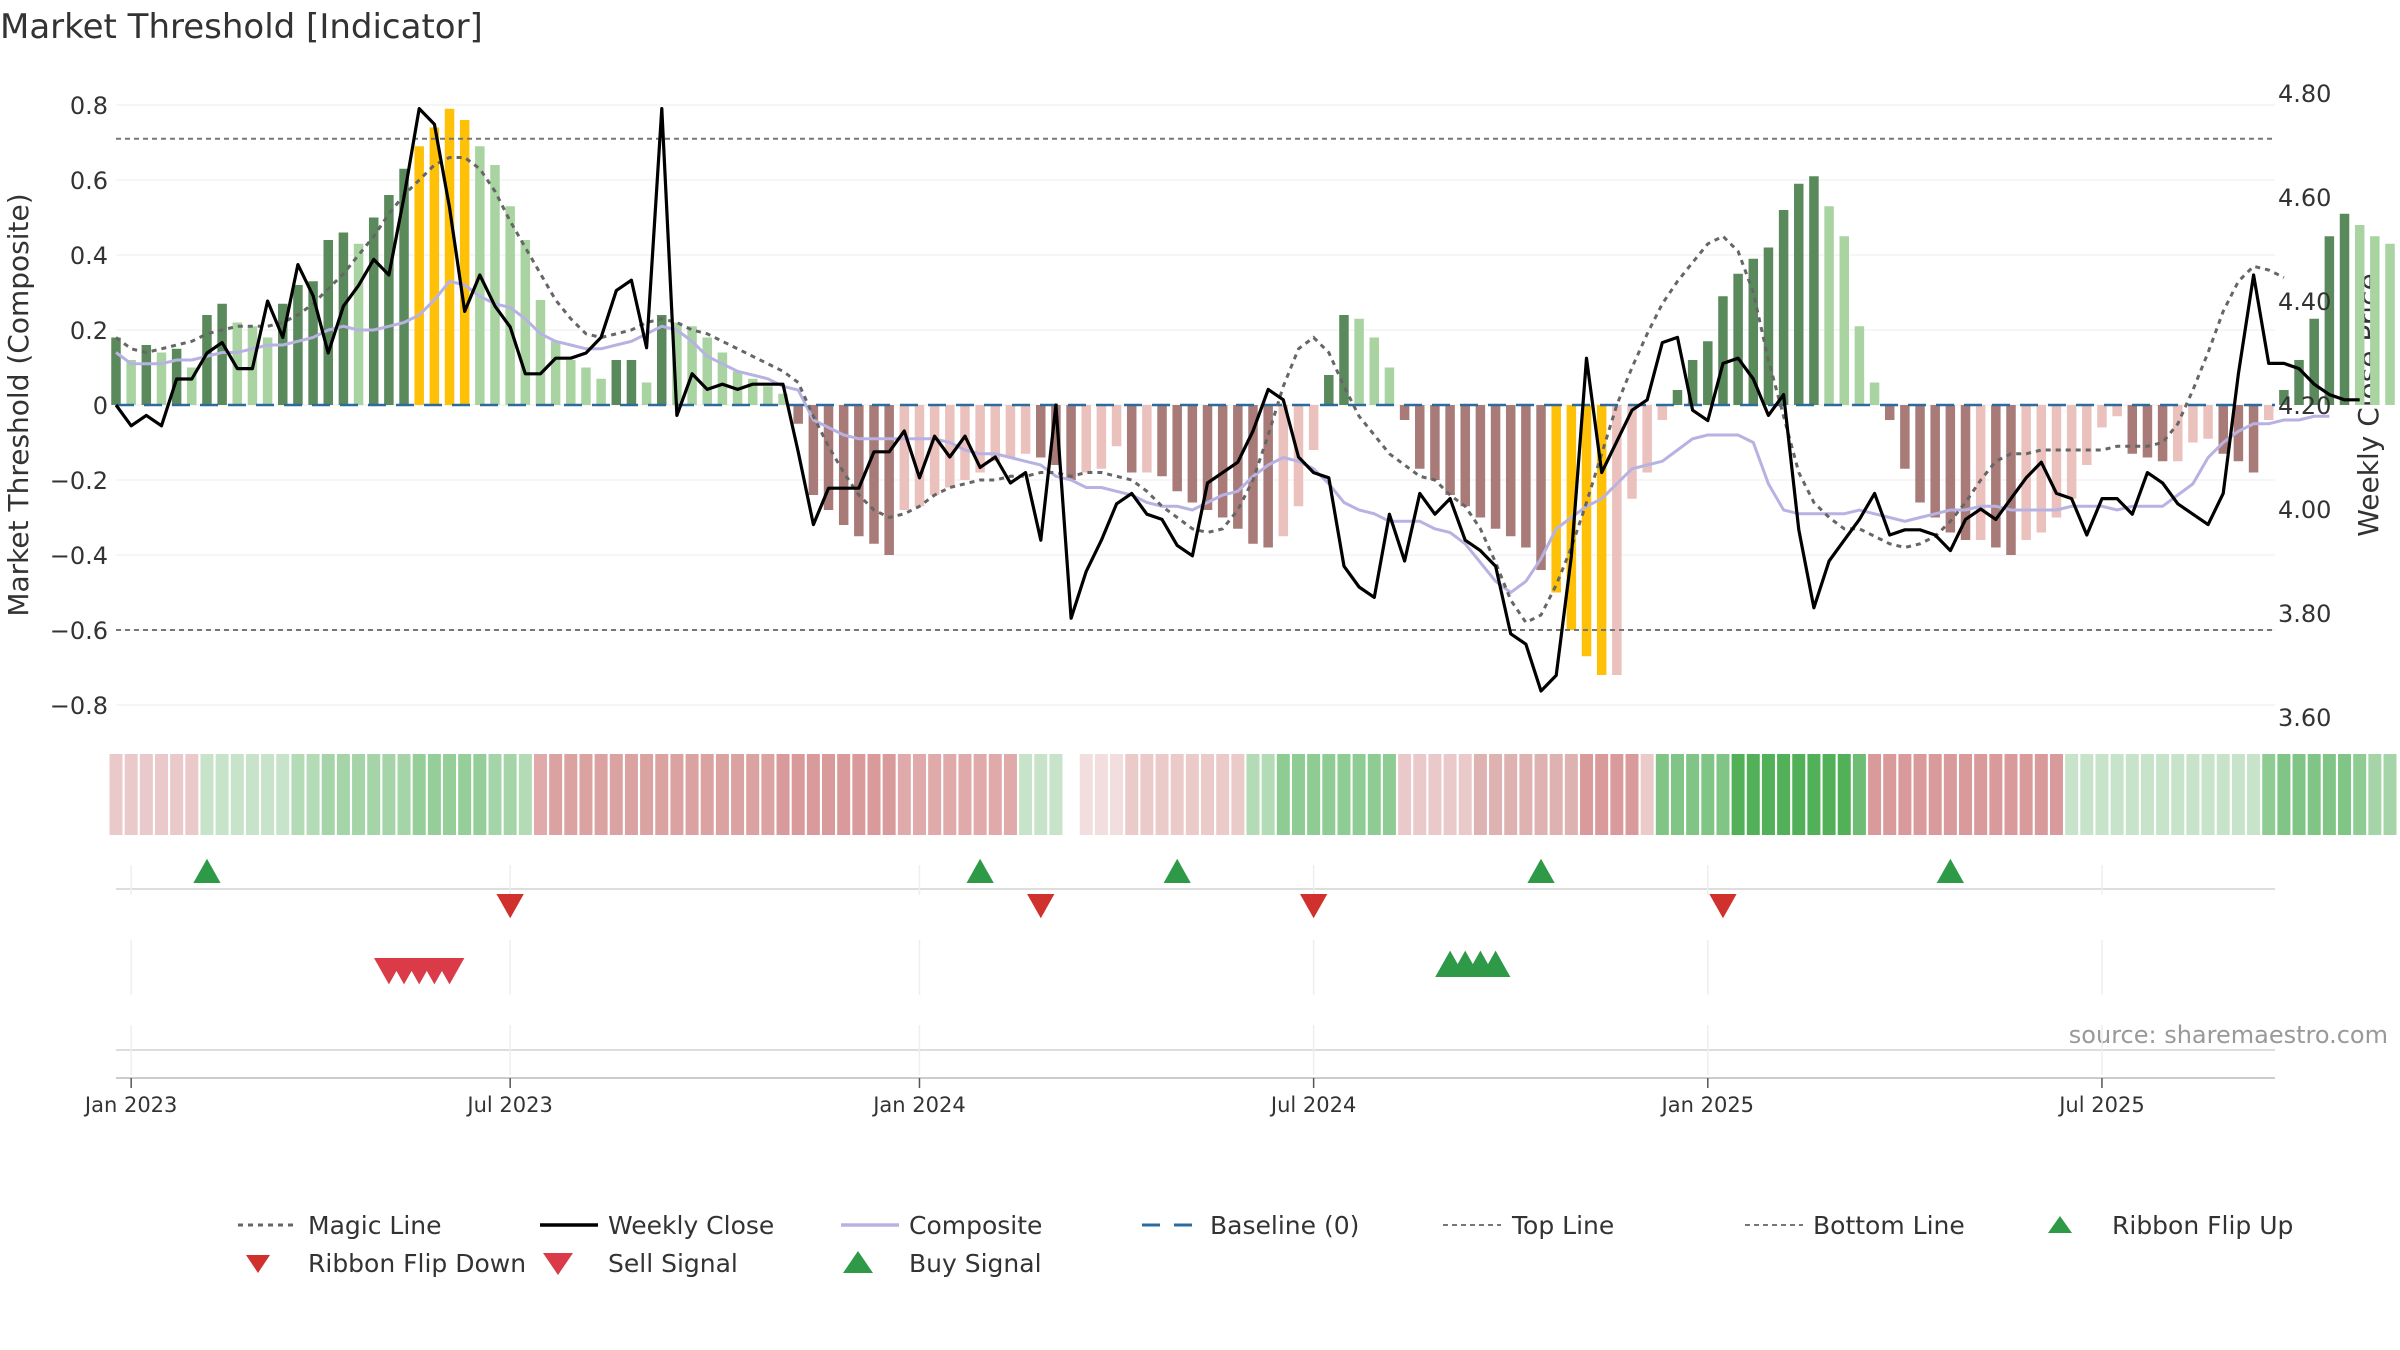 This screenshot has height=1350, width=2400. What do you see at coordinates (18, 404) in the screenshot?
I see `y-axis-label: Market Threshold (Composite)` at bounding box center [18, 404].